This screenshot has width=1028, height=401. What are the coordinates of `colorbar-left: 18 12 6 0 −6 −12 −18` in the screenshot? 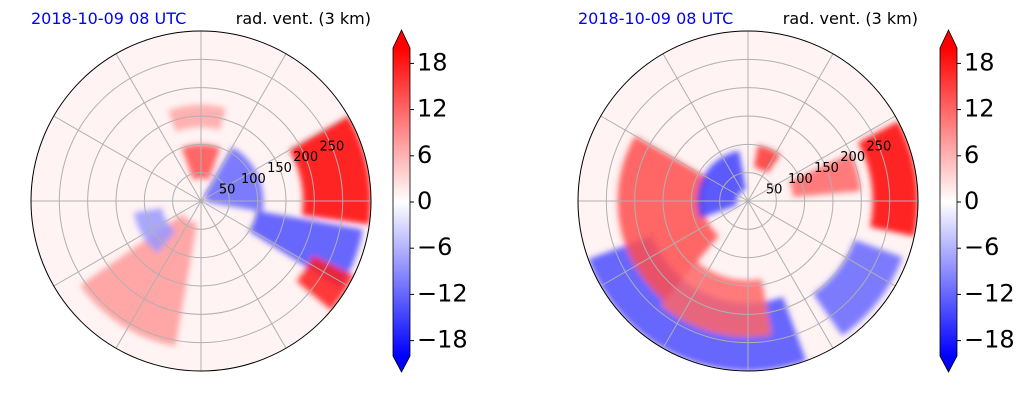 It's located at (430, 201).